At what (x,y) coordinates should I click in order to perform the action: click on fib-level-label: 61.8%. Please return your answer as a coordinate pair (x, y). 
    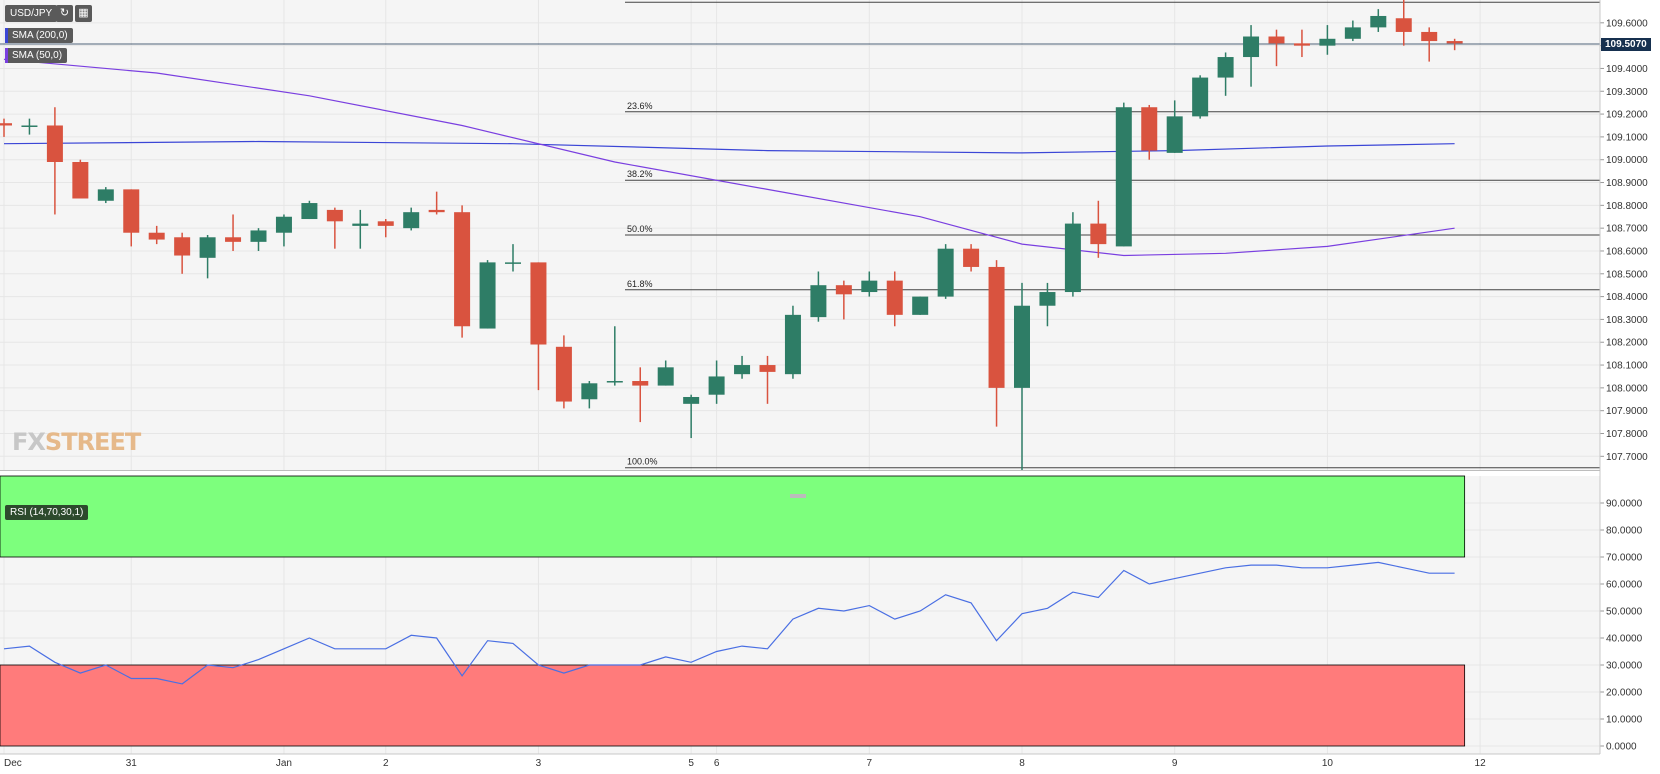
    Looking at the image, I should click on (640, 284).